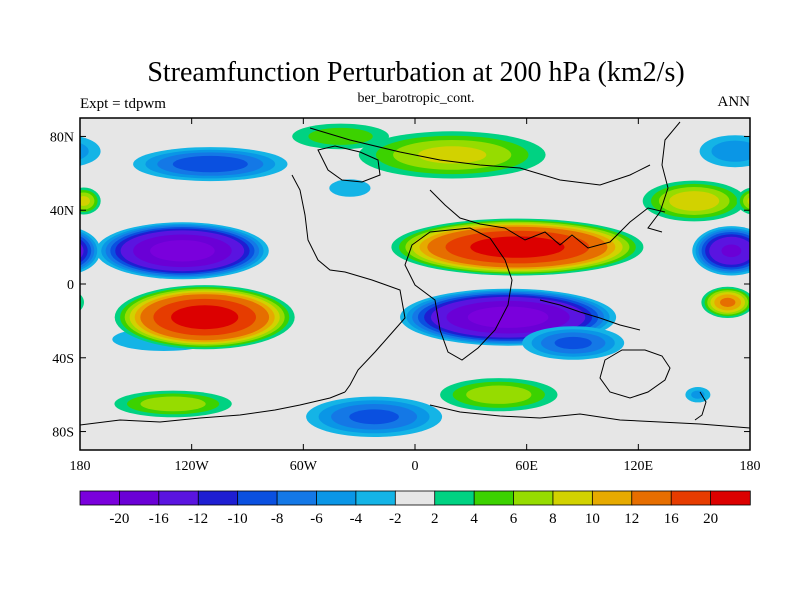 Image resolution: width=800 pixels, height=605 pixels. Describe the element at coordinates (700, 406) in the screenshot. I see `coastline-new-zealand` at that location.